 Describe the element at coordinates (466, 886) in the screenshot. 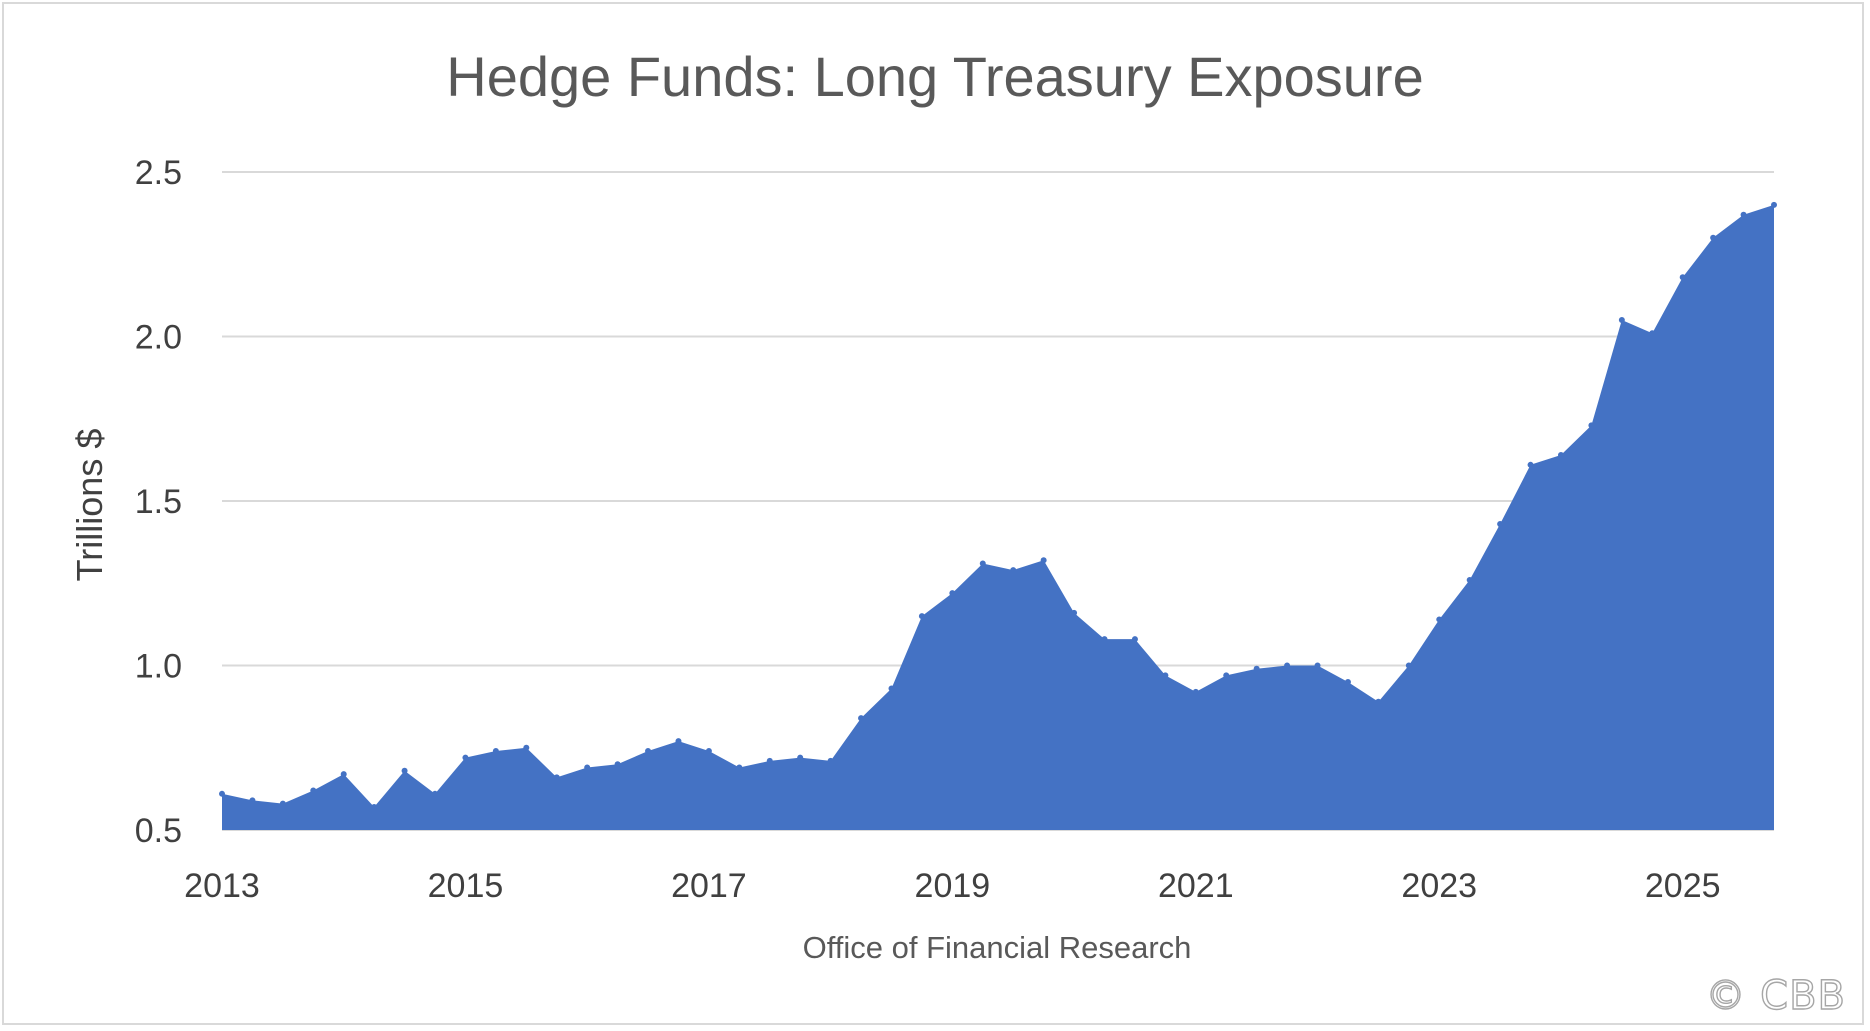

I see `x-tick-label: 2015` at that location.